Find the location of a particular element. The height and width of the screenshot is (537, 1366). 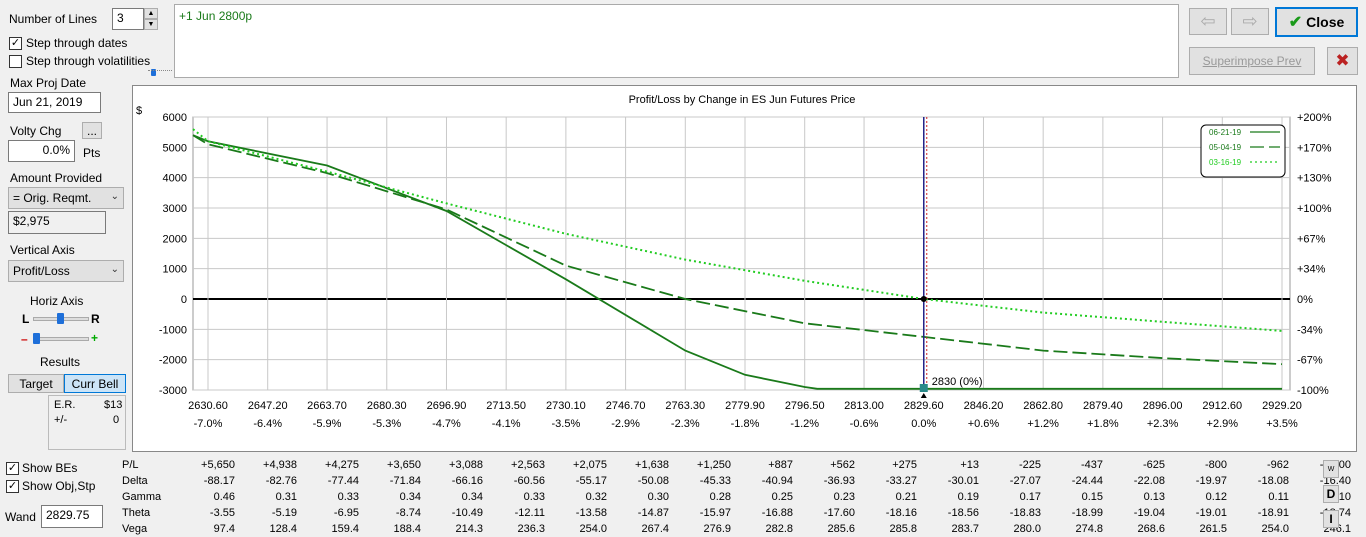

position-text-area: +1 Jun 2800p is located at coordinates (676, 41).